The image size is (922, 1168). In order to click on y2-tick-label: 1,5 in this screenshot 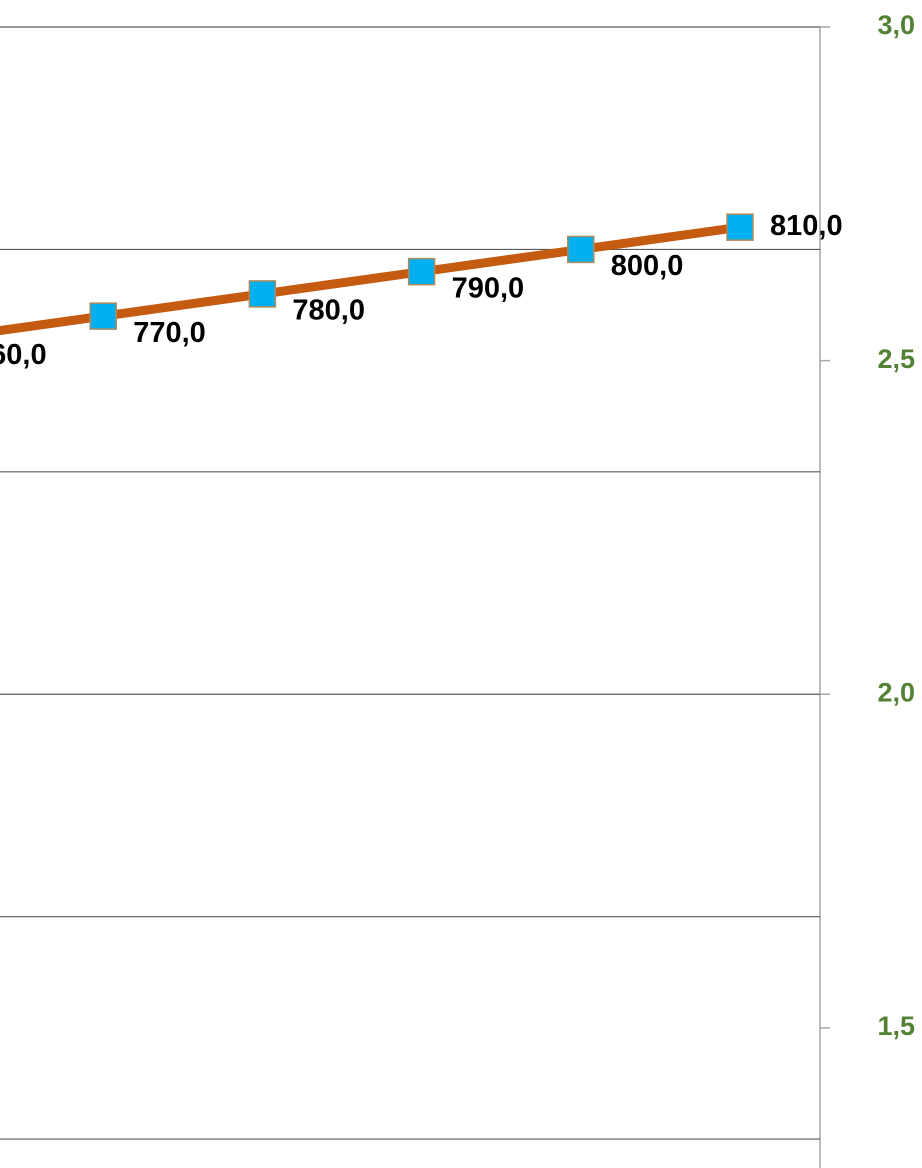, I will do `click(896, 1026)`.